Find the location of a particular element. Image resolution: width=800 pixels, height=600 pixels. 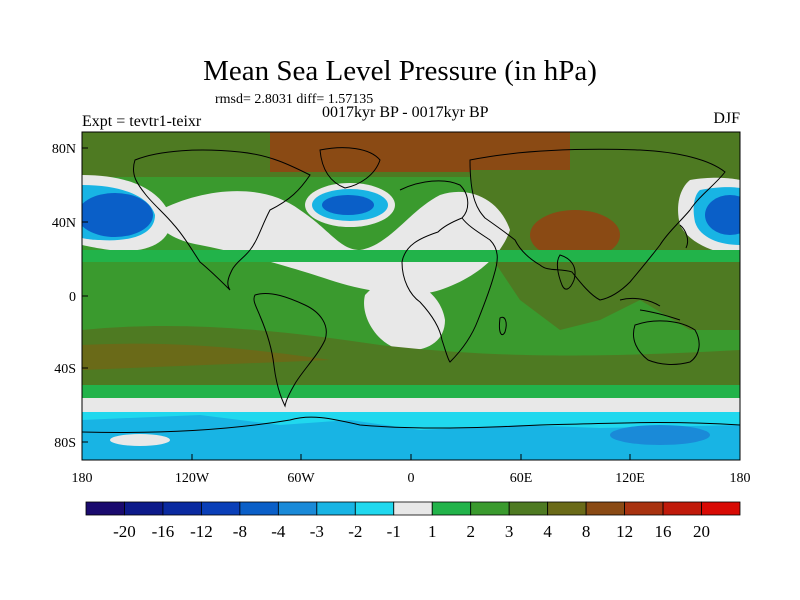

field-antarctic-white is located at coordinates (140, 440).